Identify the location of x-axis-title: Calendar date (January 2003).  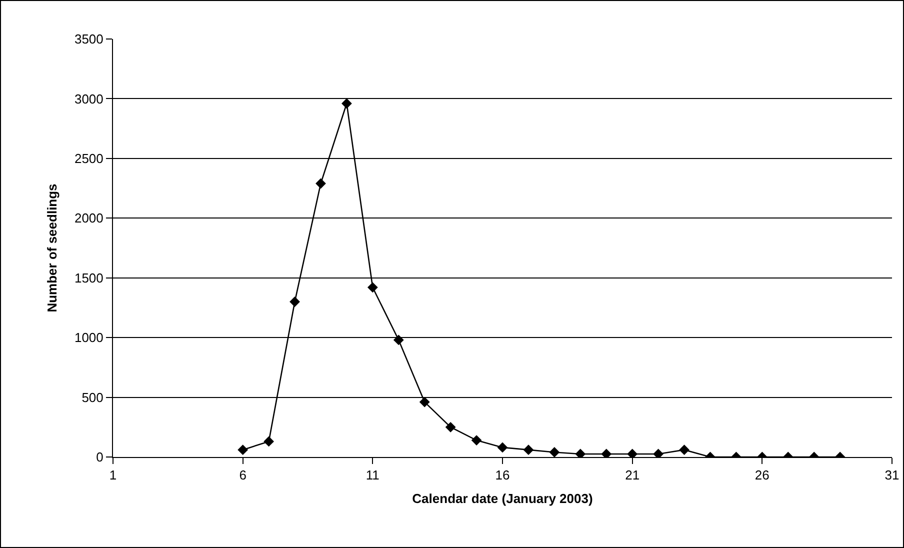
(502, 498).